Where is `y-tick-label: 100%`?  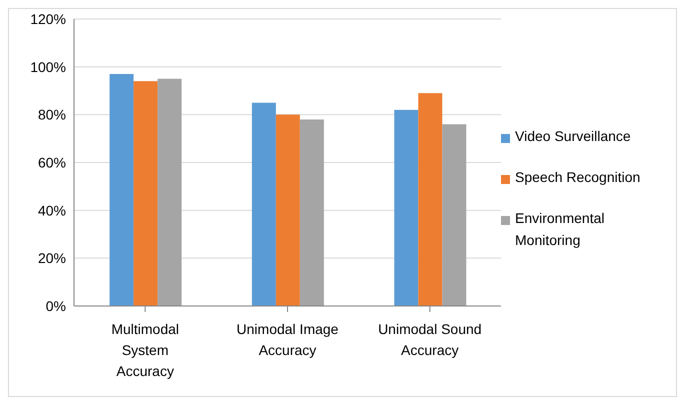 y-tick-label: 100% is located at coordinates (48, 66).